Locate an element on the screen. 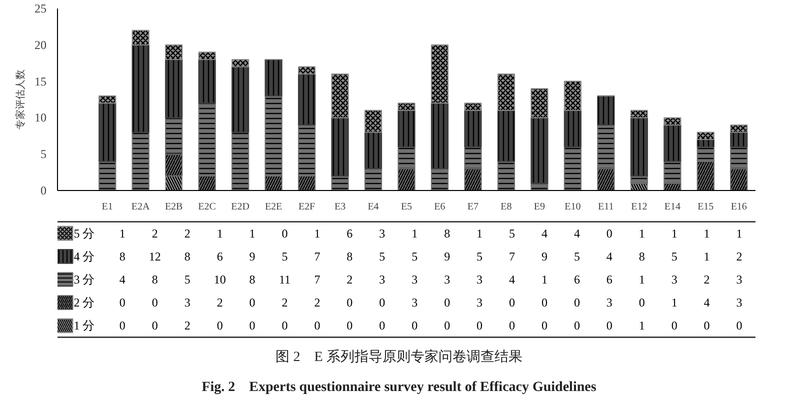 The image size is (788, 400). y-tick-label: 25 is located at coordinates (40, 9).